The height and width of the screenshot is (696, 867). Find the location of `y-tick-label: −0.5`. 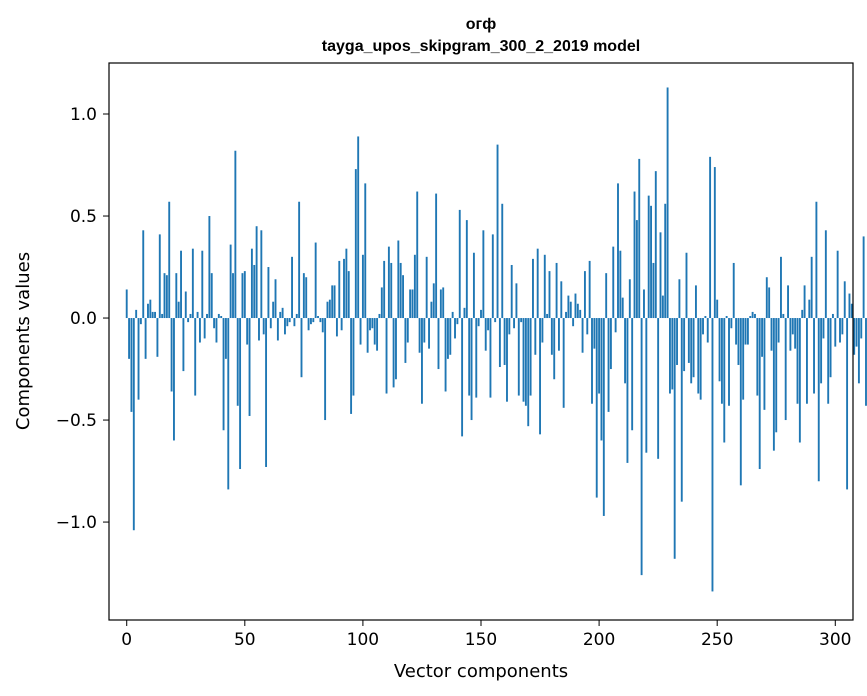

y-tick-label: −0.5 is located at coordinates (76, 421).